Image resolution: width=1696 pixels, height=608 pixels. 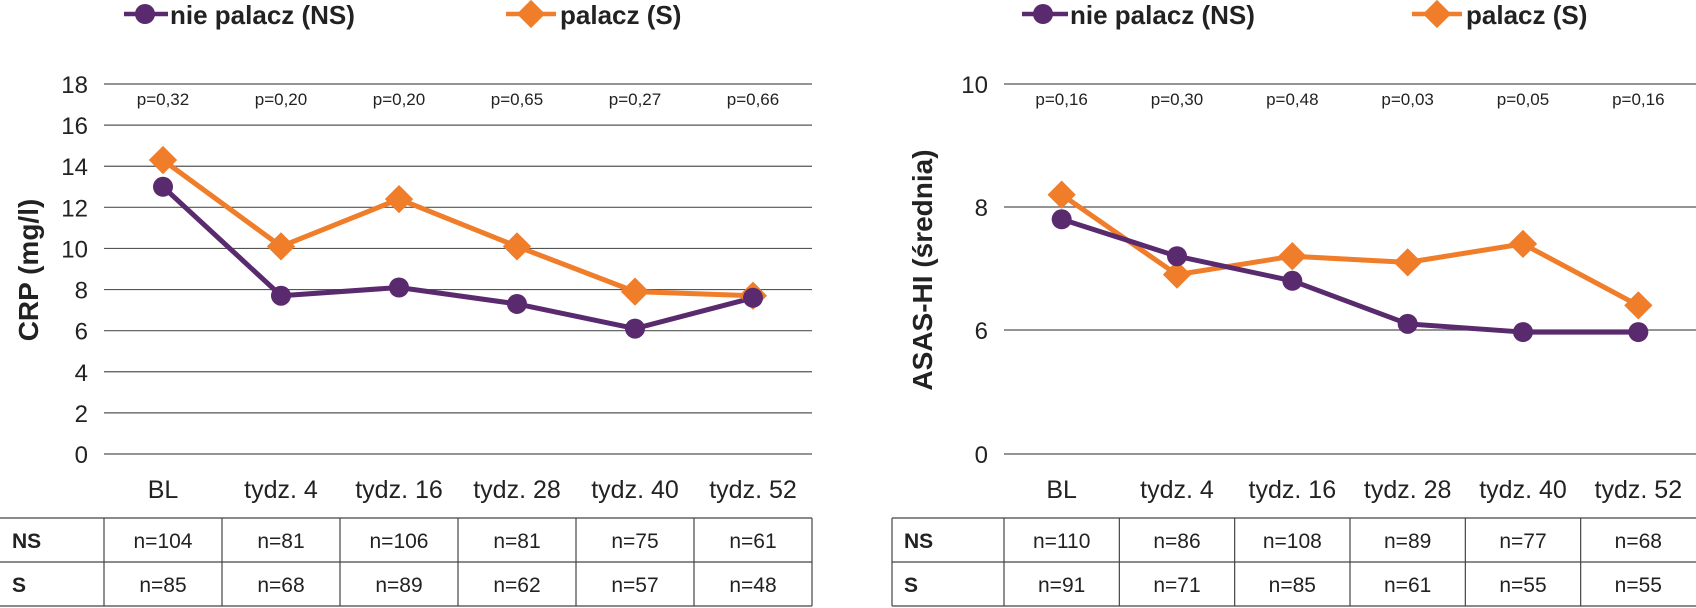 I want to click on y-tick-label: 6, so click(x=81, y=332).